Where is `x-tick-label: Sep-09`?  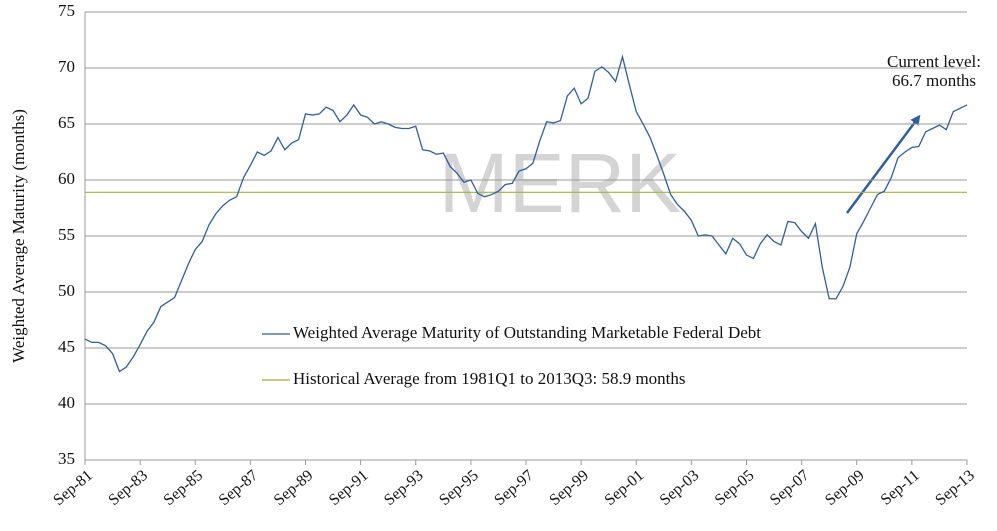
x-tick-label: Sep-09 is located at coordinates (845, 488).